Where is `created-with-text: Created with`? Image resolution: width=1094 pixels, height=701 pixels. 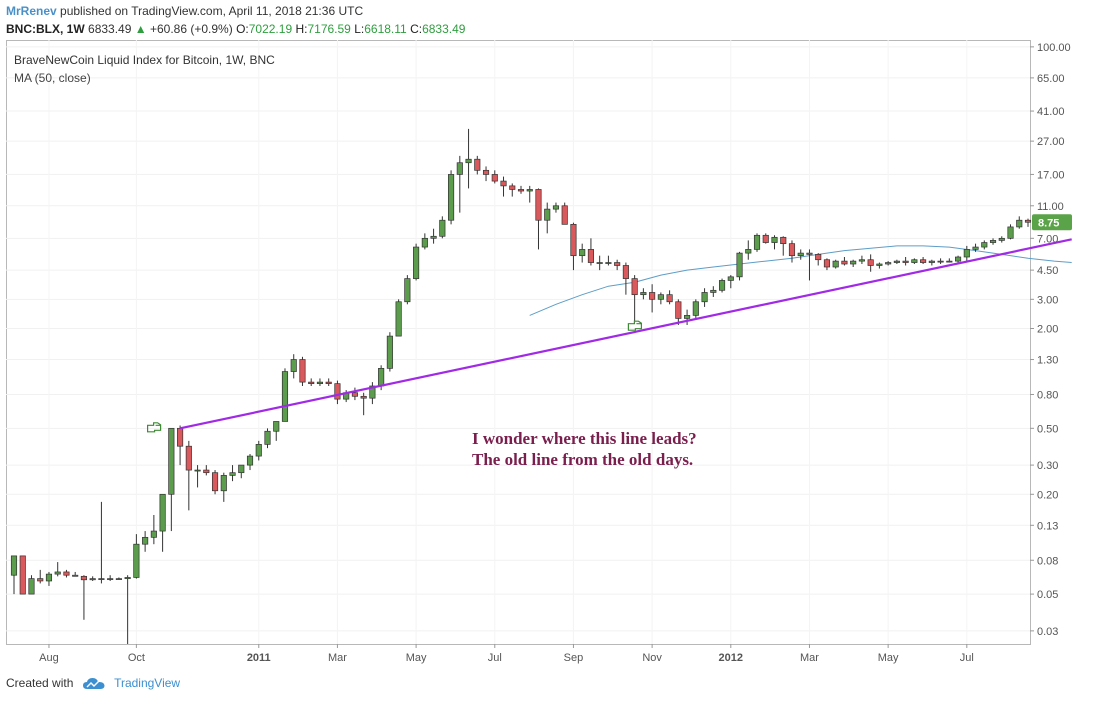
created-with-text: Created with is located at coordinates (40, 683).